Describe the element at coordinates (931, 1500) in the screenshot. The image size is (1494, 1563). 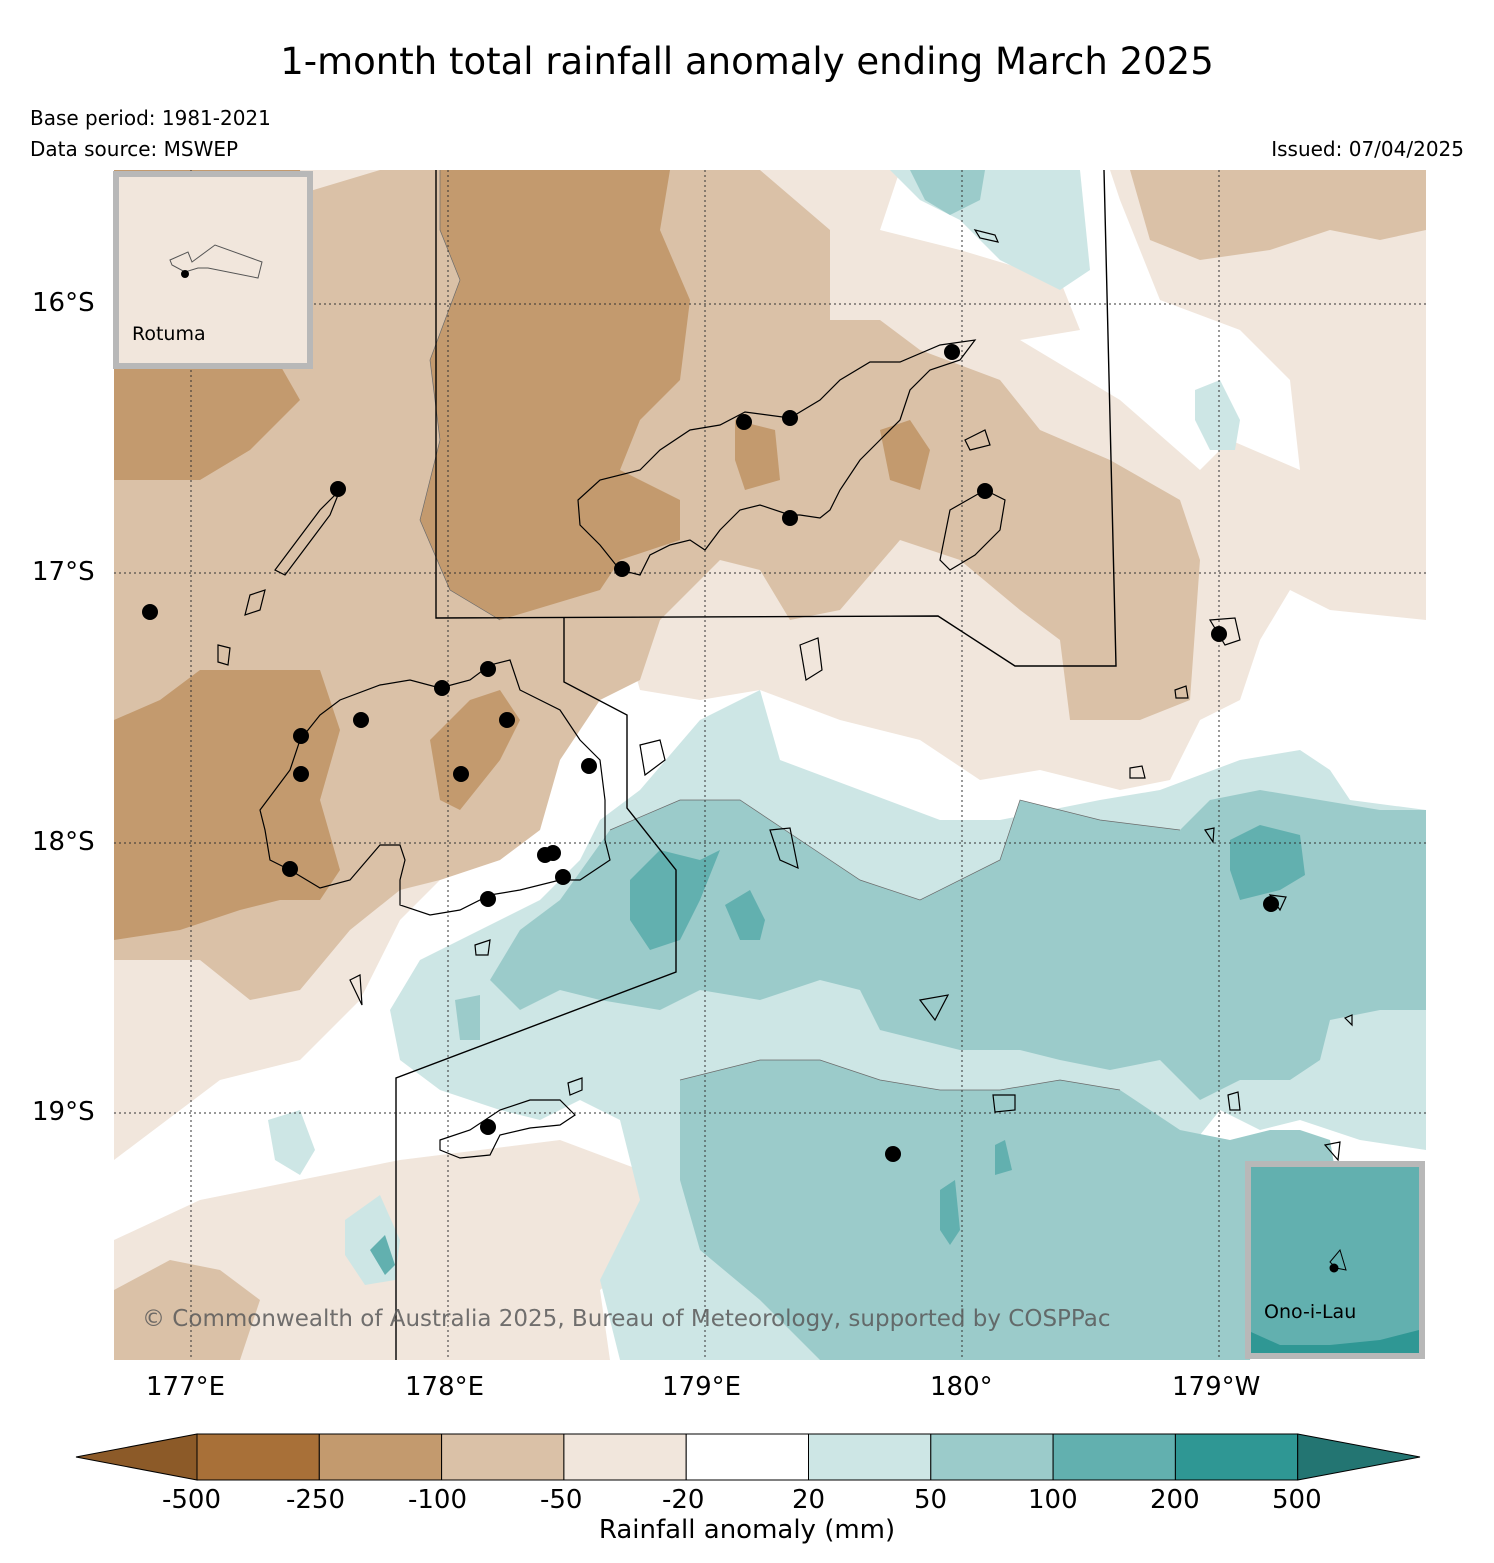
I see `colorbar-tick: 50` at that location.